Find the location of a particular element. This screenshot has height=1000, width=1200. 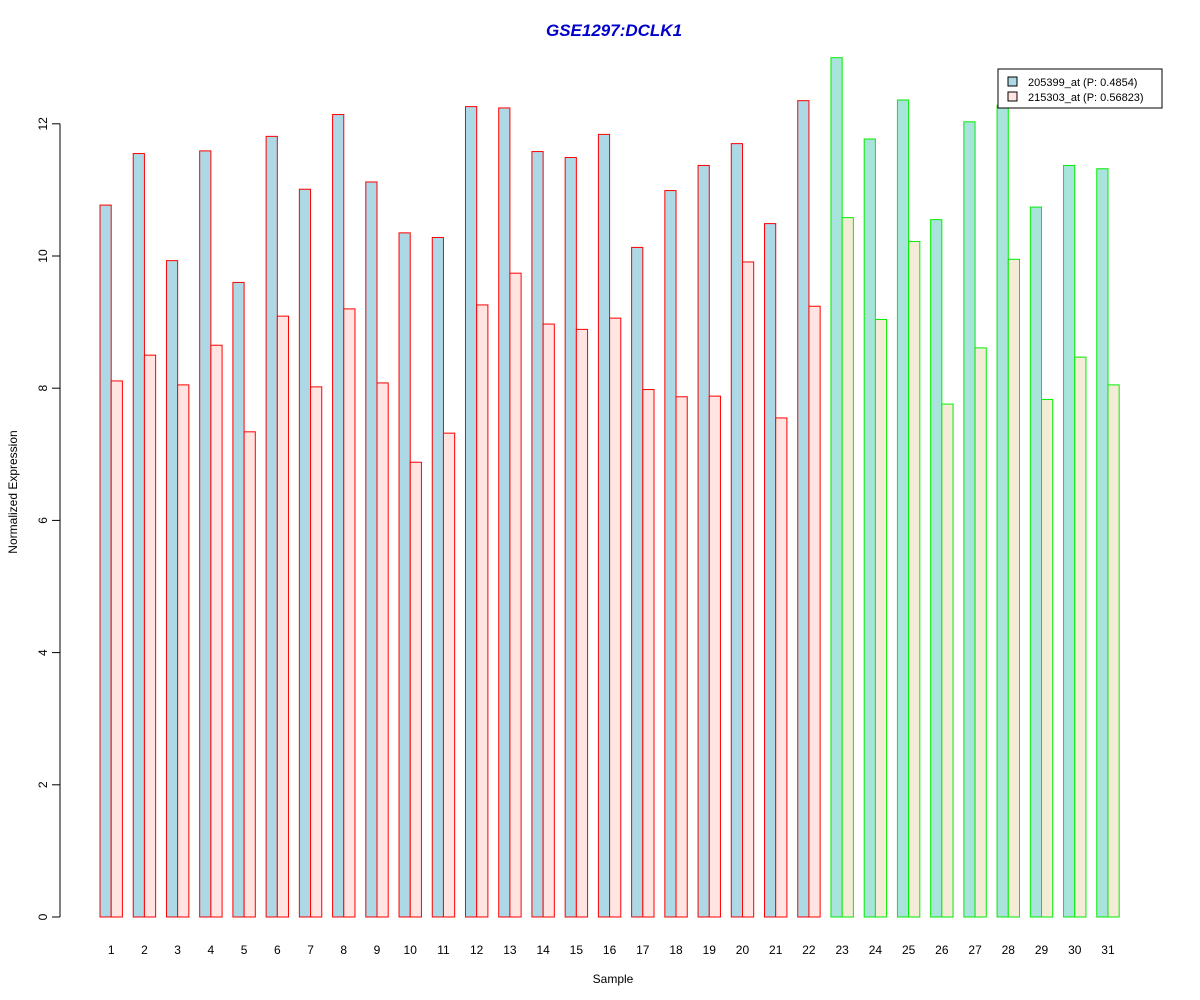

x-tick-label: 28 is located at coordinates (1009, 950).